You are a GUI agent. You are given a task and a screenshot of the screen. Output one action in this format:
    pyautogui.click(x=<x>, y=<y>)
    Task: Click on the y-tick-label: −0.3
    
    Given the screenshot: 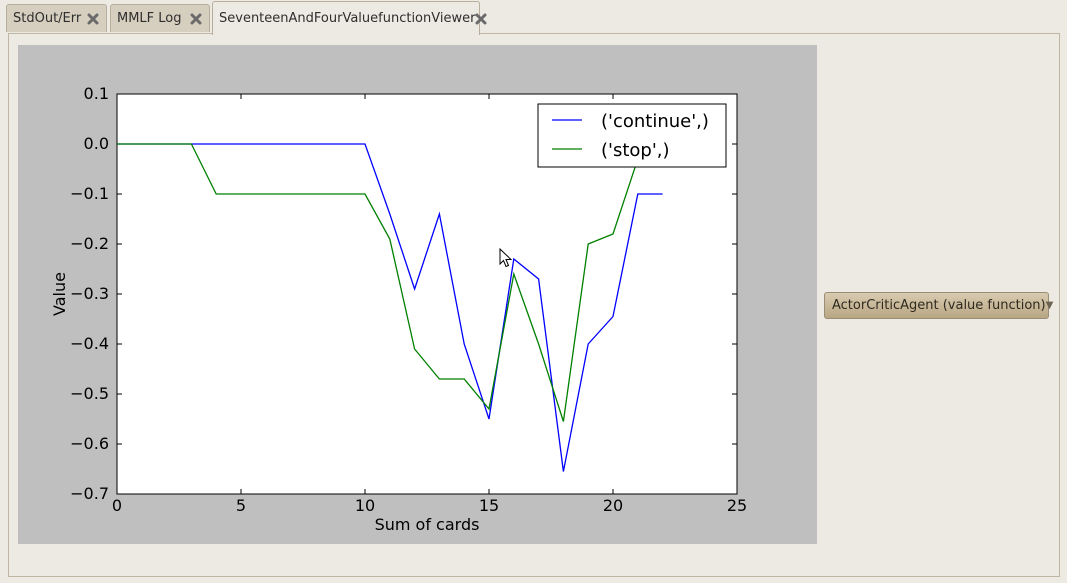 What is the action you would take?
    pyautogui.click(x=89, y=293)
    